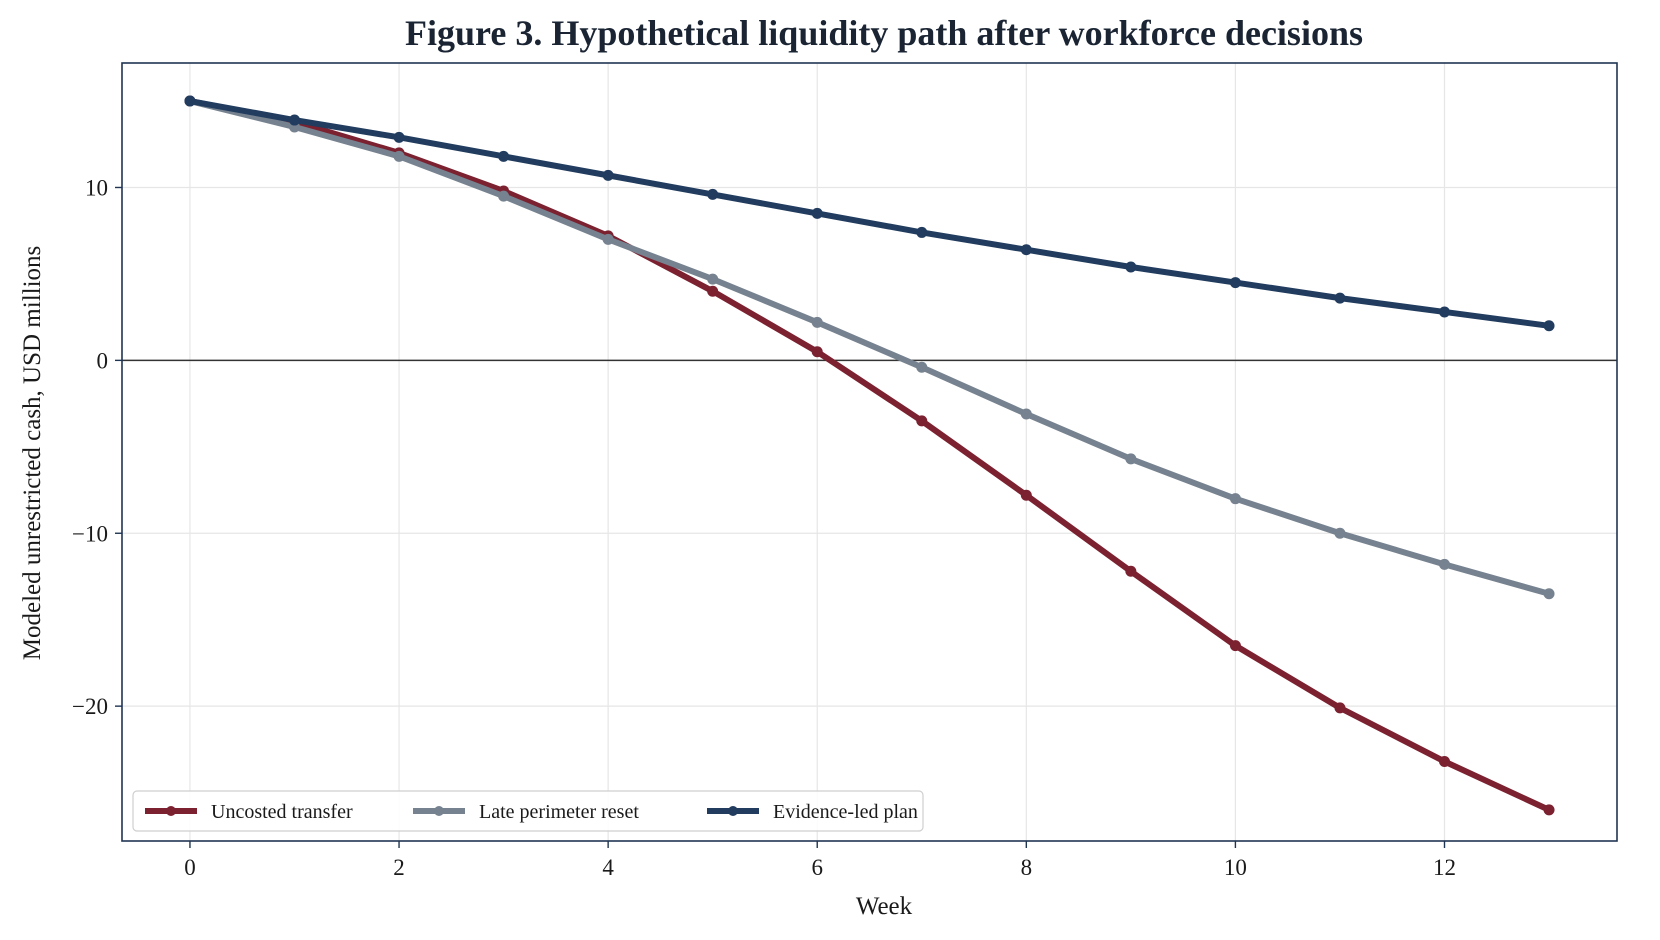 Image resolution: width=1660 pixels, height=940 pixels. Describe the element at coordinates (1027, 867) in the screenshot. I see `x-tick-label-4: 8` at that location.